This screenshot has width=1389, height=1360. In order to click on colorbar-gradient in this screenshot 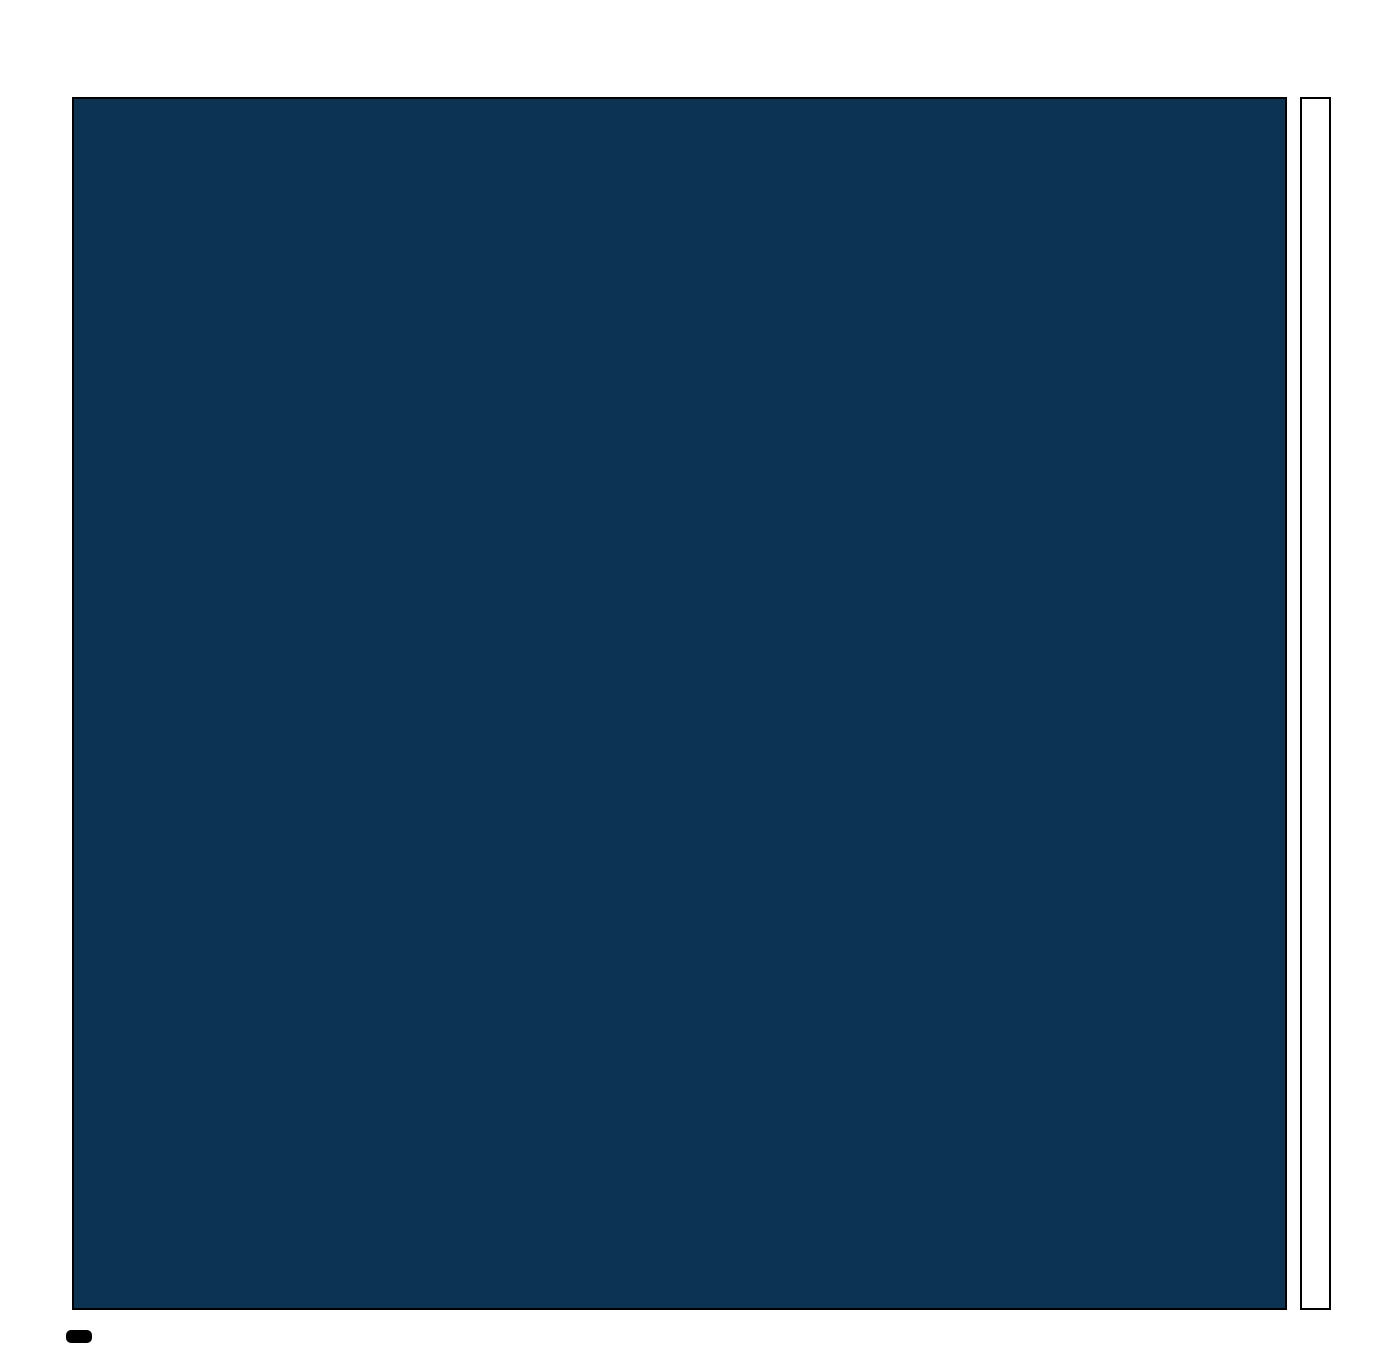, I will do `click(1315, 703)`.